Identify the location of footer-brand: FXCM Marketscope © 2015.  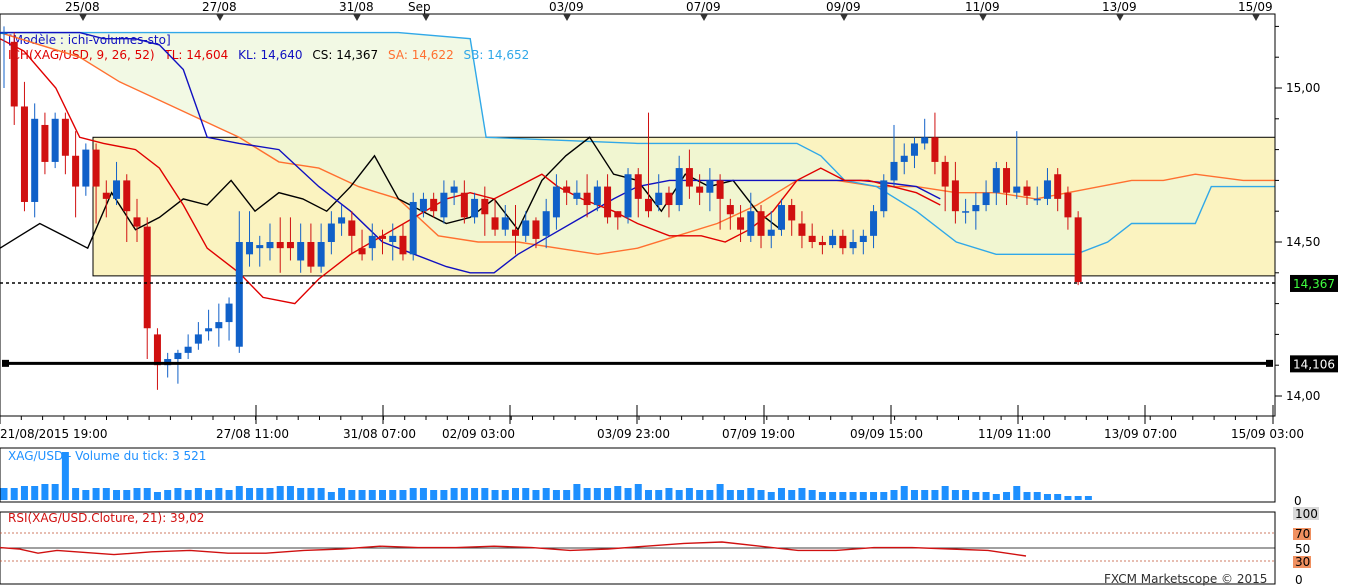
(1185, 579).